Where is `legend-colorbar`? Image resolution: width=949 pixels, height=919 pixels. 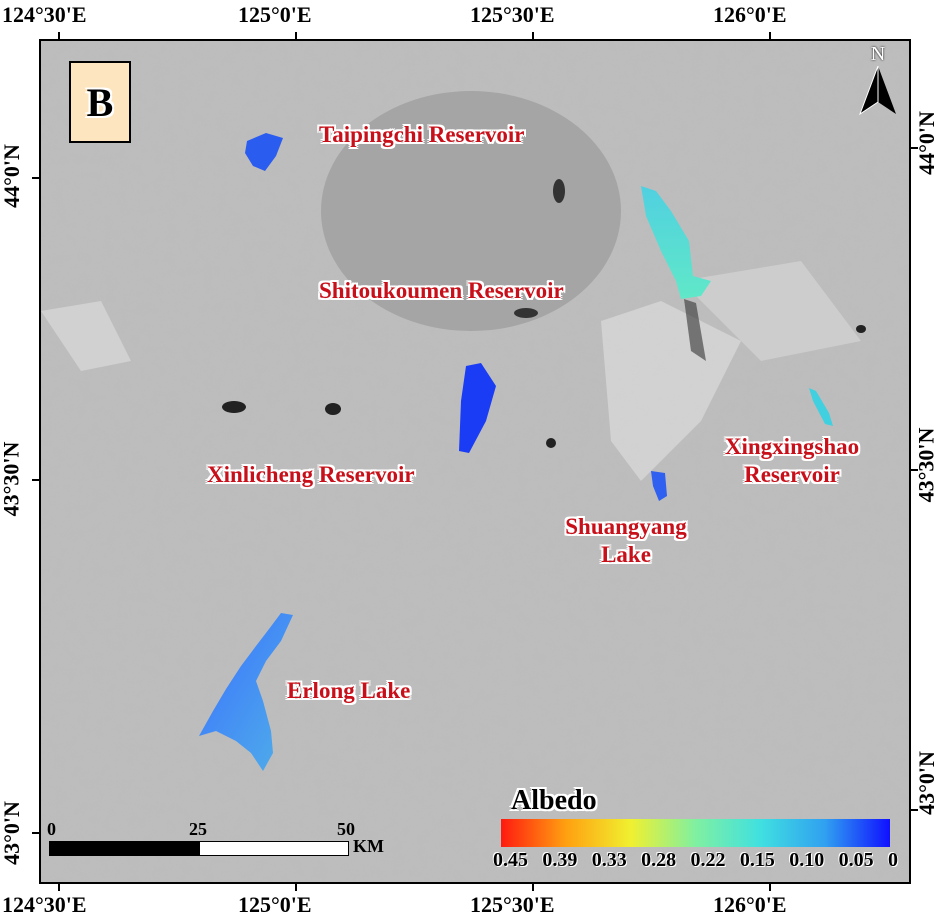 legend-colorbar is located at coordinates (695, 833).